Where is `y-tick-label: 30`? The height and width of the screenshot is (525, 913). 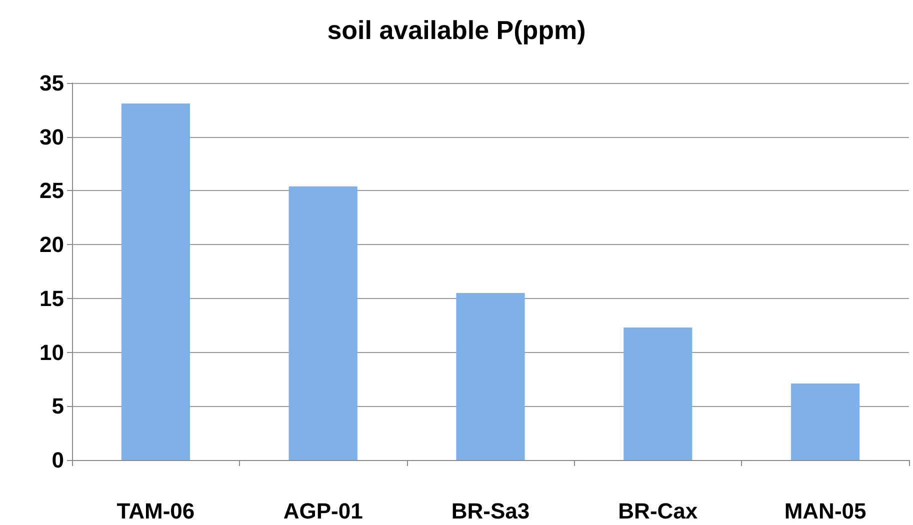 y-tick-label: 30 is located at coordinates (52, 137).